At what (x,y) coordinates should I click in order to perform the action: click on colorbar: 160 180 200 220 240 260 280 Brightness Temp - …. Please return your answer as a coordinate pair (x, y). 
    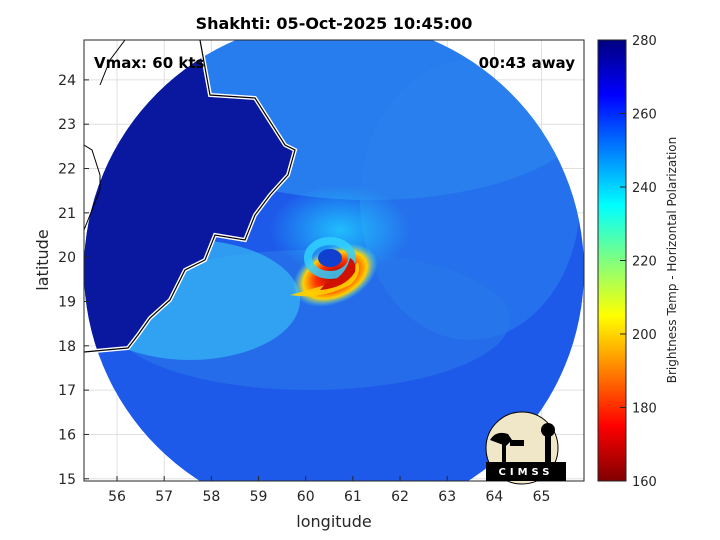
    Looking at the image, I should click on (638, 262).